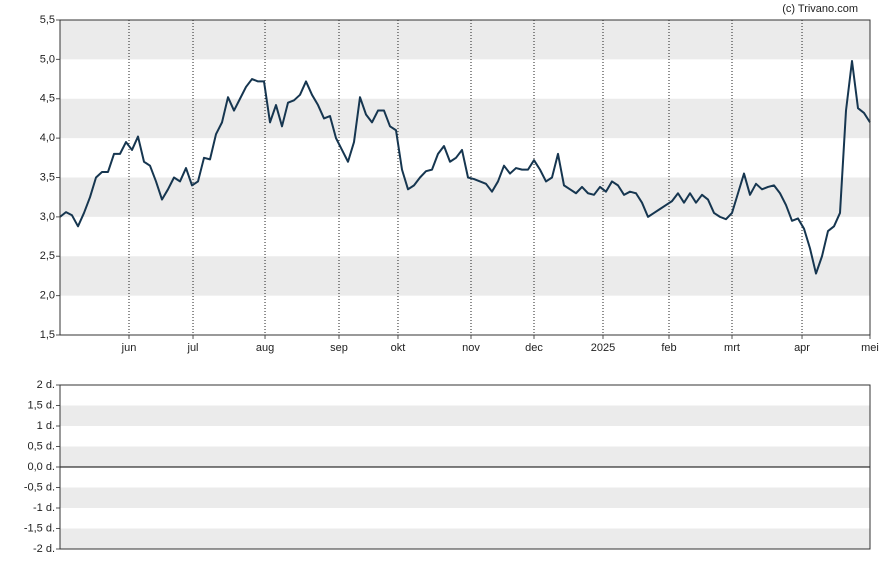 The image size is (888, 570). I want to click on y-tick-label: -1 d., so click(44, 508).